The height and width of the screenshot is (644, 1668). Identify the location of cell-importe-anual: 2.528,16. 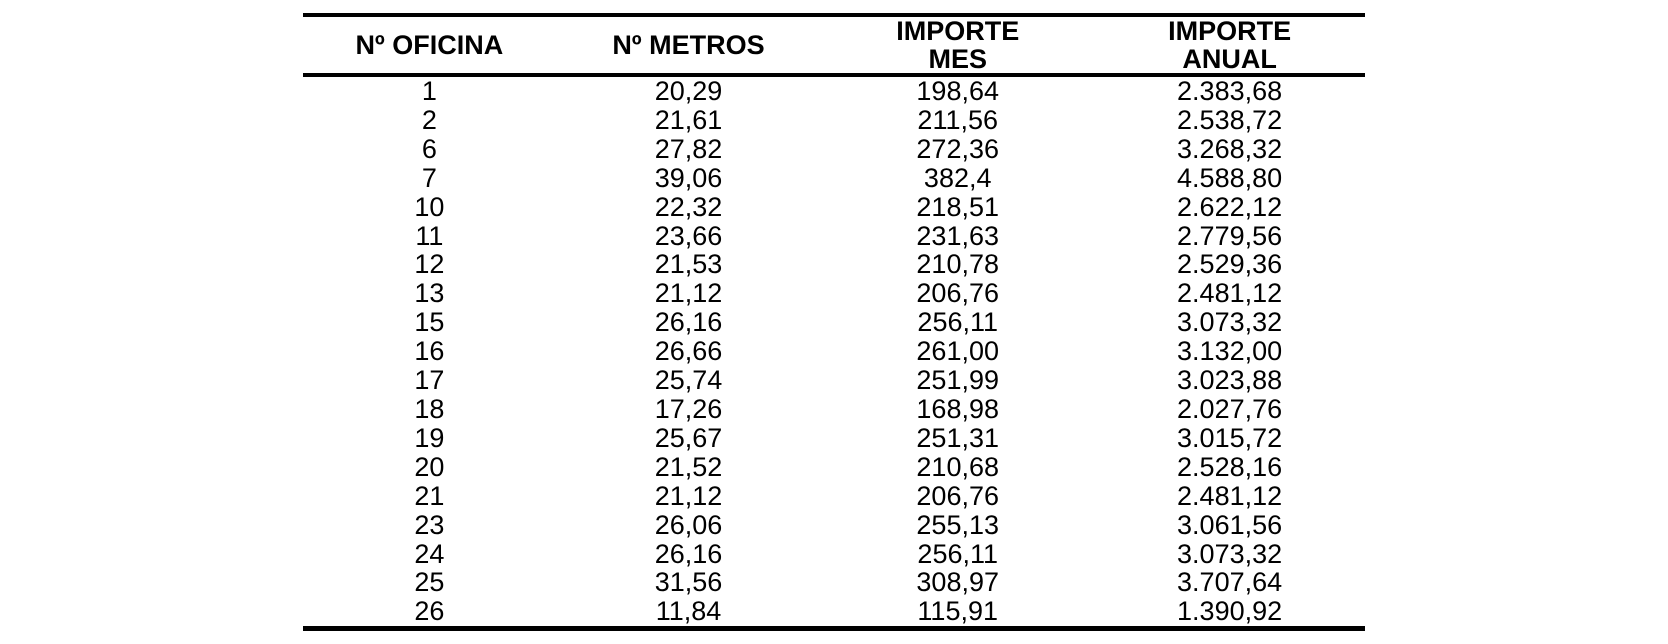
(1230, 466).